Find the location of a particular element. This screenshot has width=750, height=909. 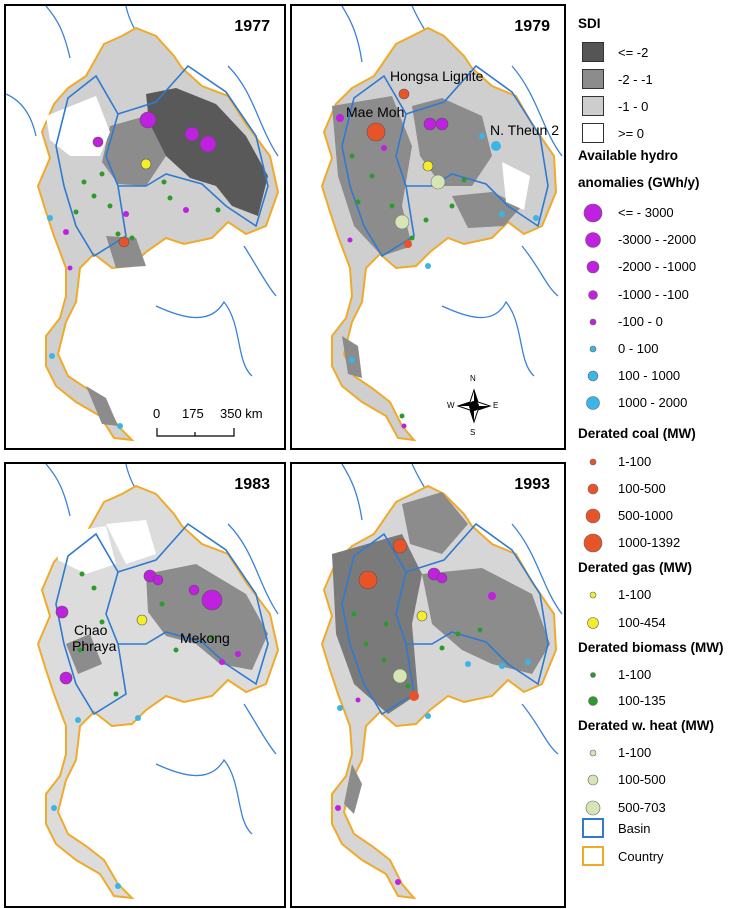

legend-coal-item: 500-1000 is located at coordinates (663, 516).